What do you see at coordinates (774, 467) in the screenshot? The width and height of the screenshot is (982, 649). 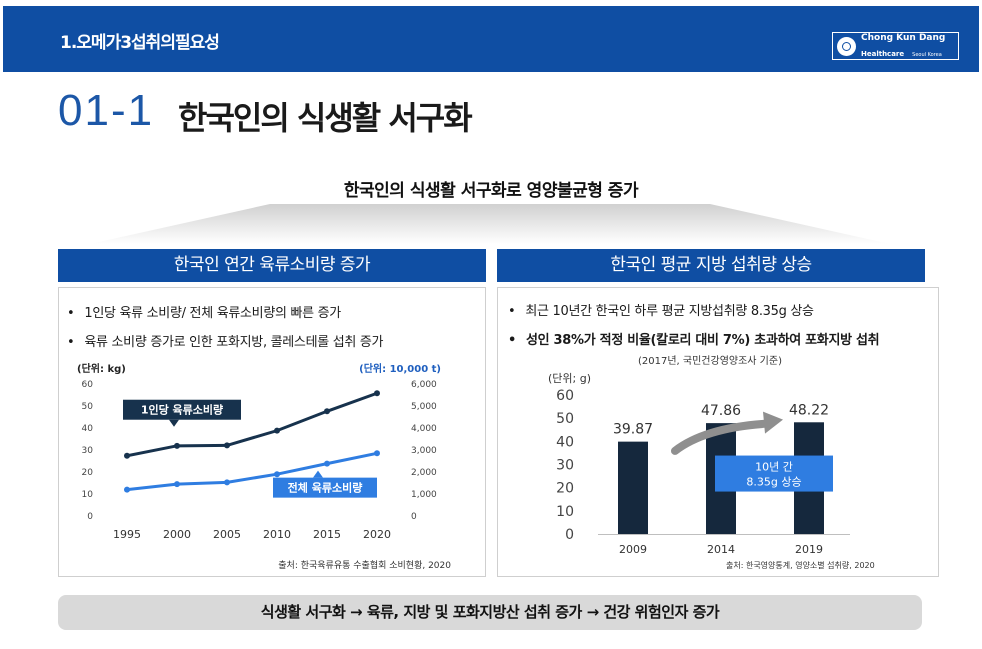 I see `annotation-line-1: 10년 간` at bounding box center [774, 467].